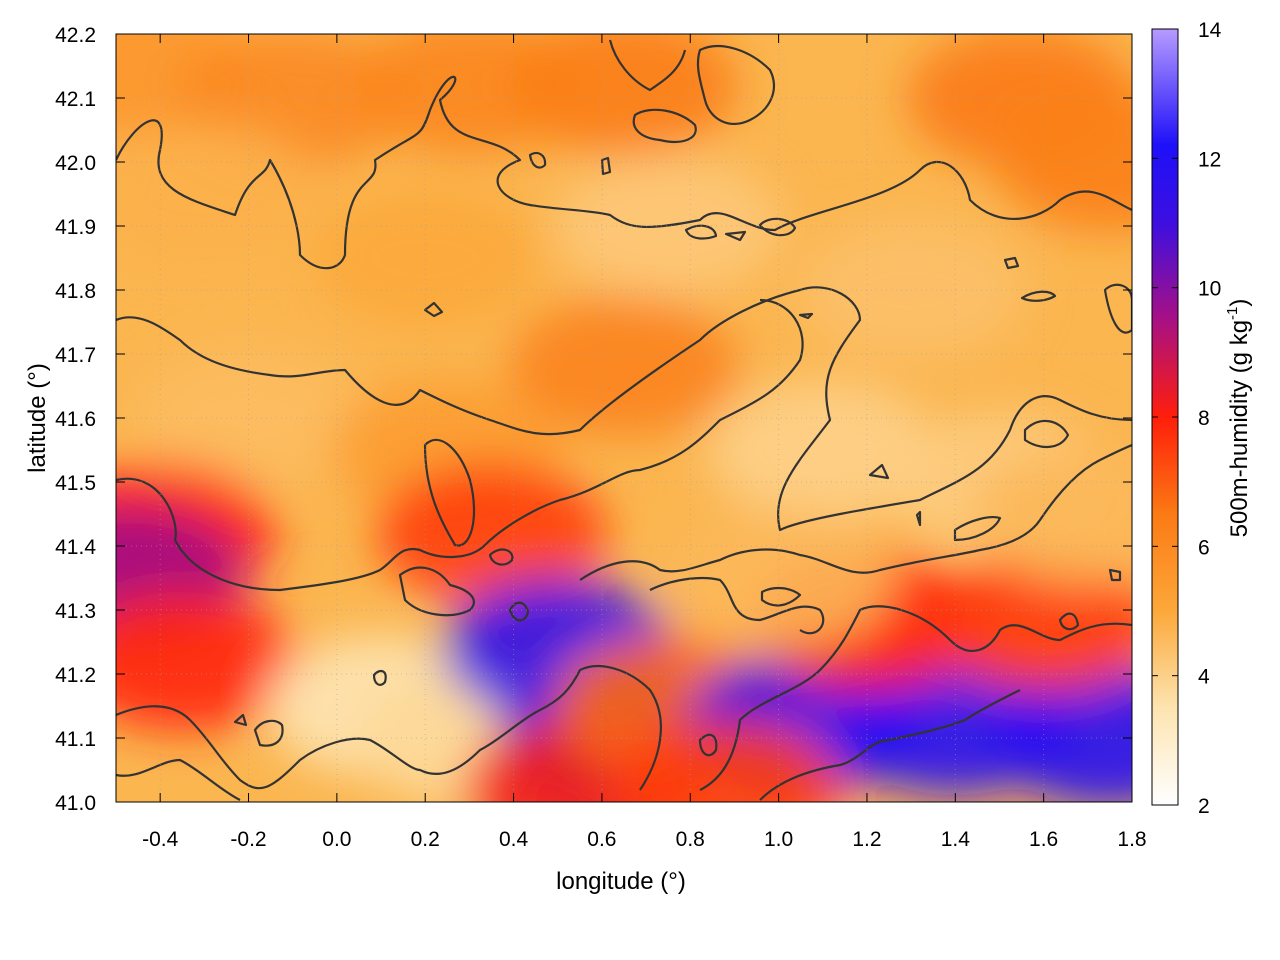 This screenshot has height=960, width=1280. Describe the element at coordinates (601, 839) in the screenshot. I see `x-tick-label: 0.6` at that location.